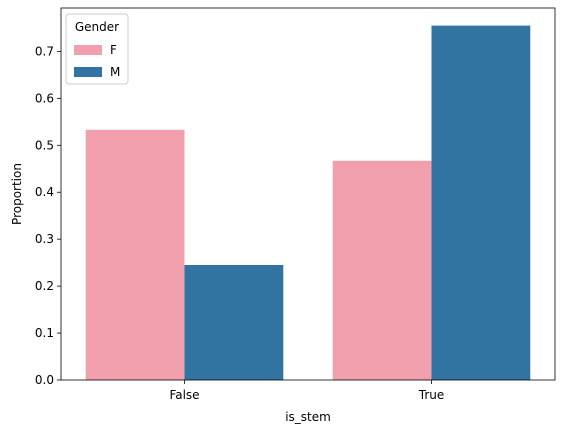 This screenshot has width=567, height=433. What do you see at coordinates (88, 72) in the screenshot?
I see `legend-swatch-M` at bounding box center [88, 72].